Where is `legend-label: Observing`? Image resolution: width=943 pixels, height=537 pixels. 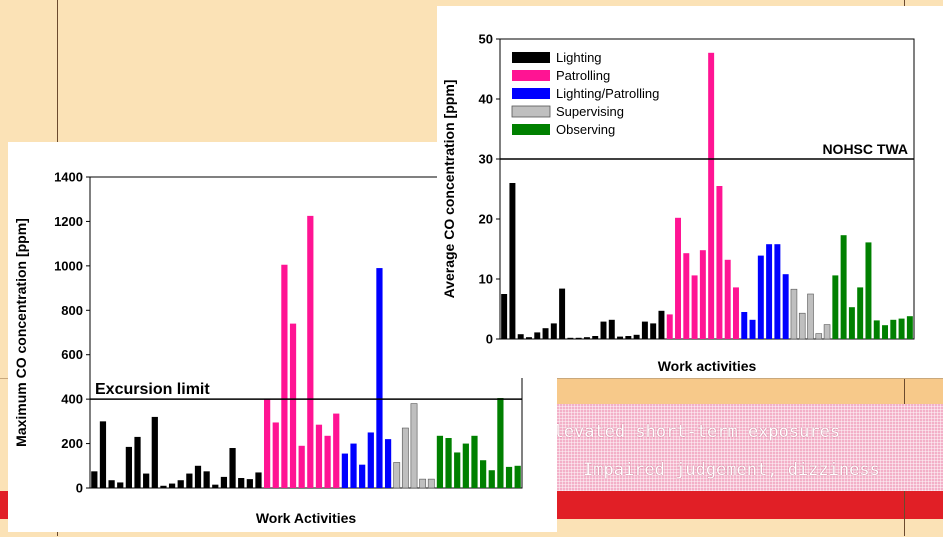 legend-label: Observing is located at coordinates (585, 129).